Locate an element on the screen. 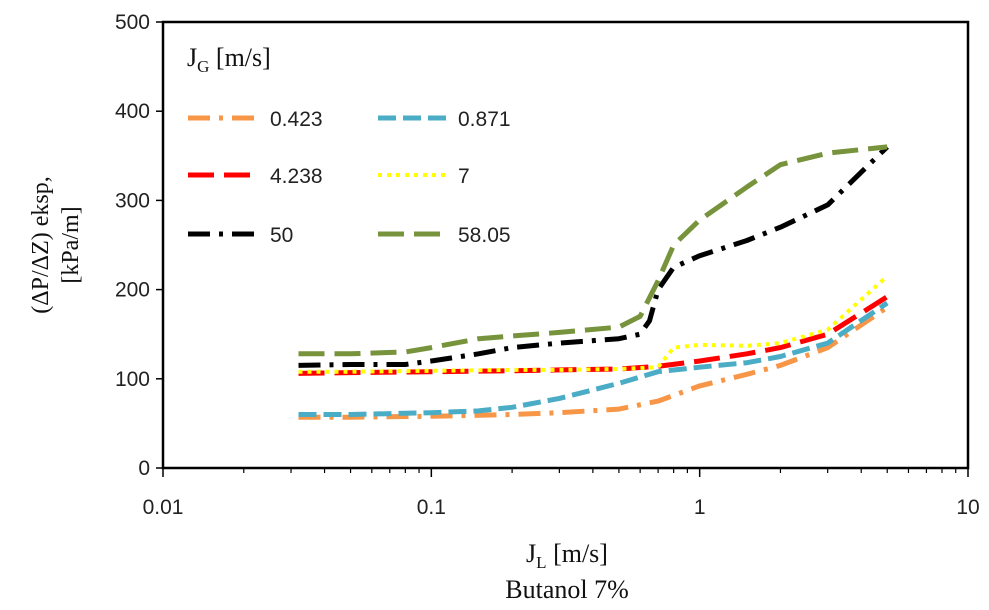  legend-title-sub: G is located at coordinates (203, 66).